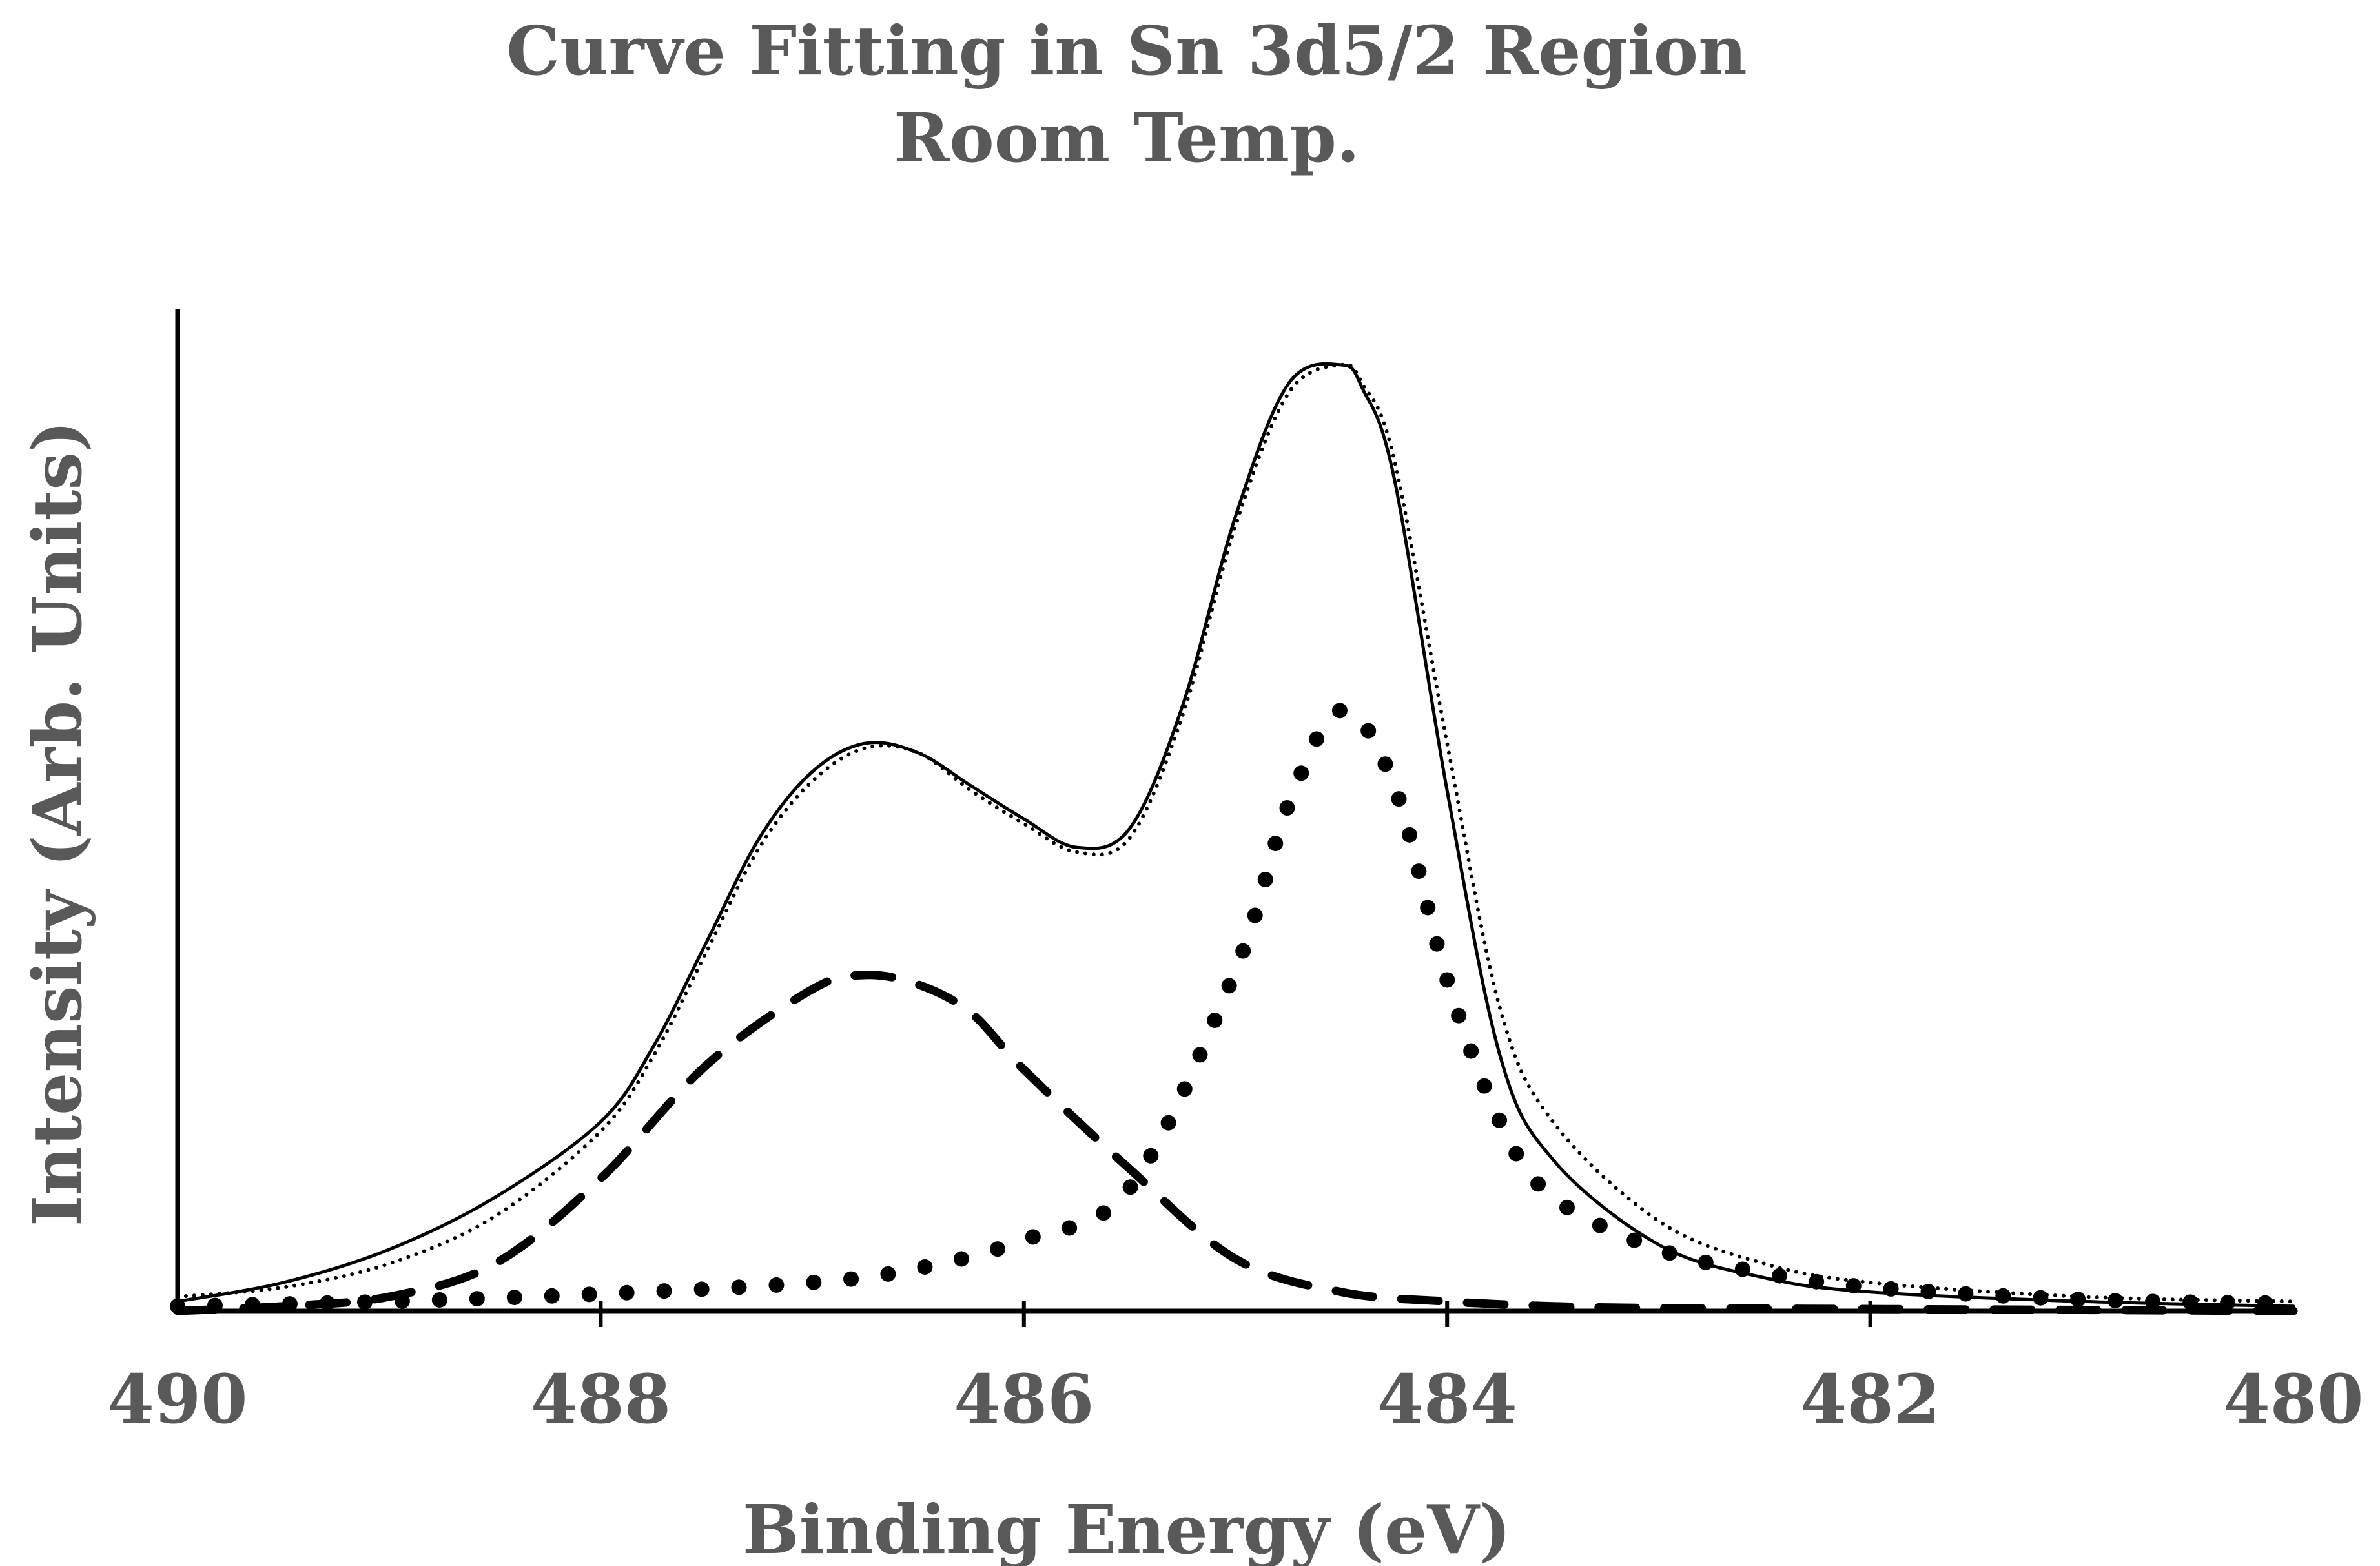 The width and height of the screenshot is (2380, 1566). What do you see at coordinates (1127, 1528) in the screenshot?
I see `x-axis-title: Binding Energy (eV)` at bounding box center [1127, 1528].